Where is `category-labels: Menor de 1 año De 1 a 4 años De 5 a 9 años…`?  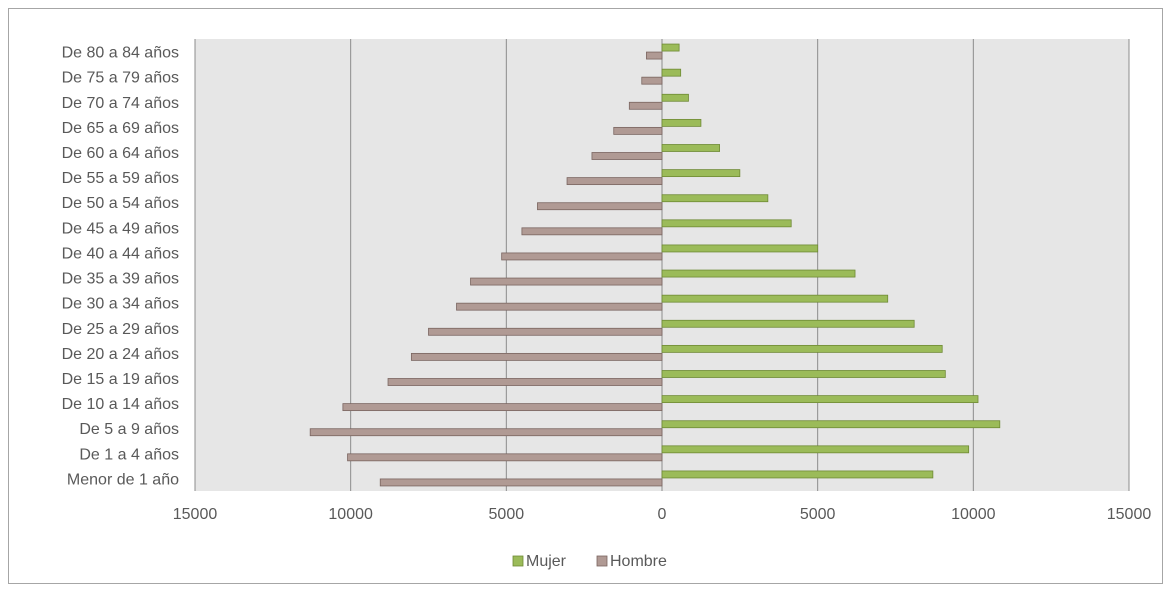
category-labels: Menor de 1 año De 1 a 4 años De 5 a 9 años… is located at coordinates (121, 267).